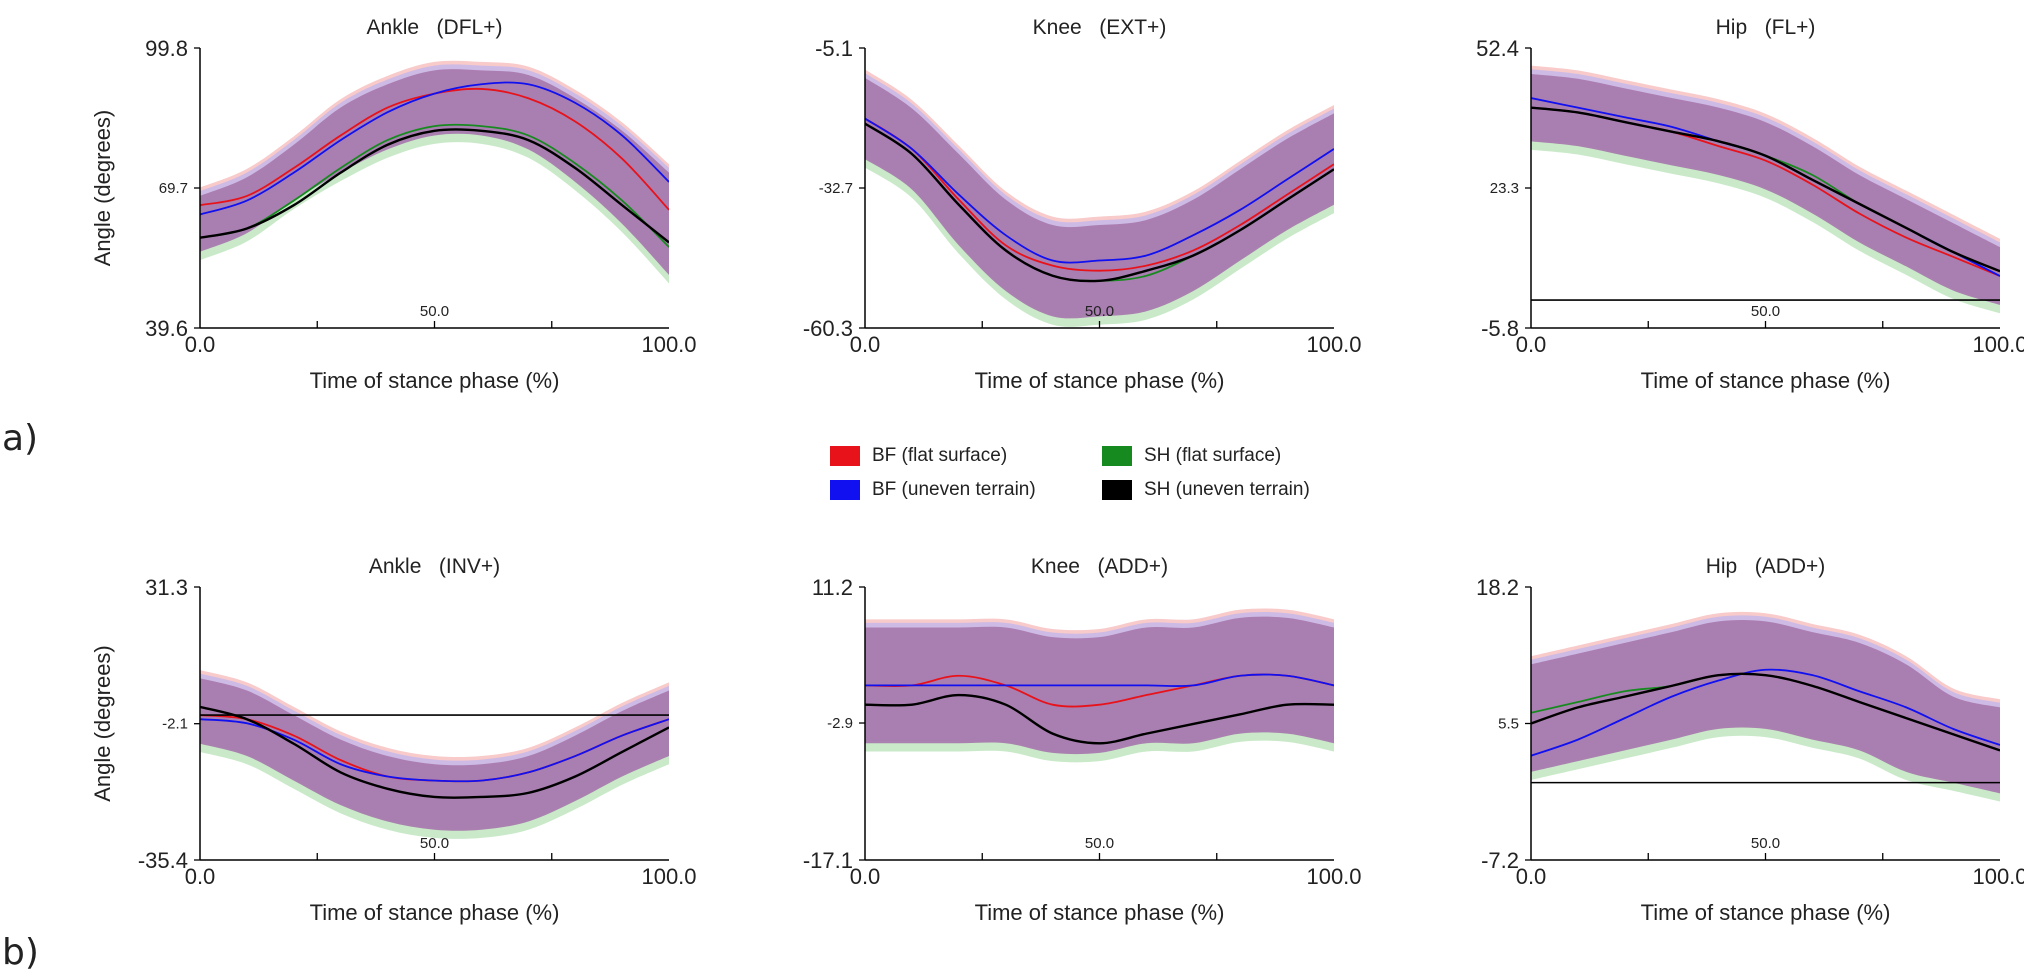 Image resolution: width=2024 pixels, height=978 pixels. I want to click on legend-item-bf-flat: BF (flat surface), so click(918, 456).